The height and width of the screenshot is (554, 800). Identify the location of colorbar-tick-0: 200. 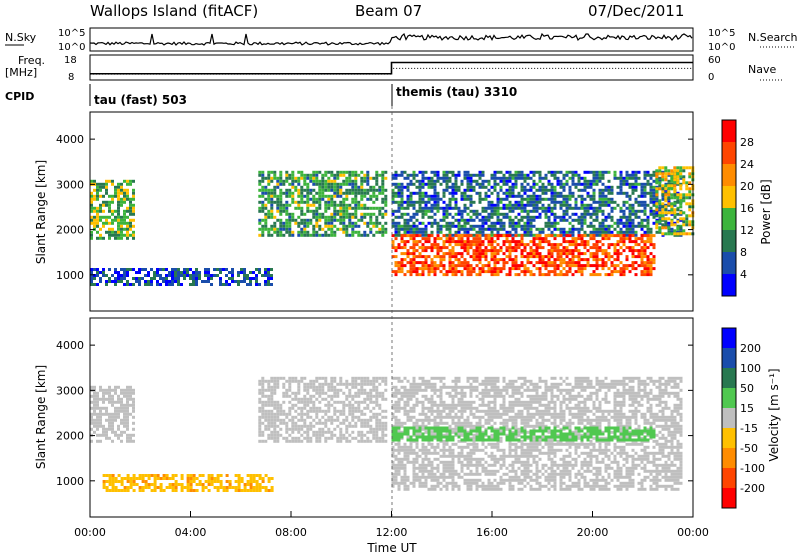
(750, 348).